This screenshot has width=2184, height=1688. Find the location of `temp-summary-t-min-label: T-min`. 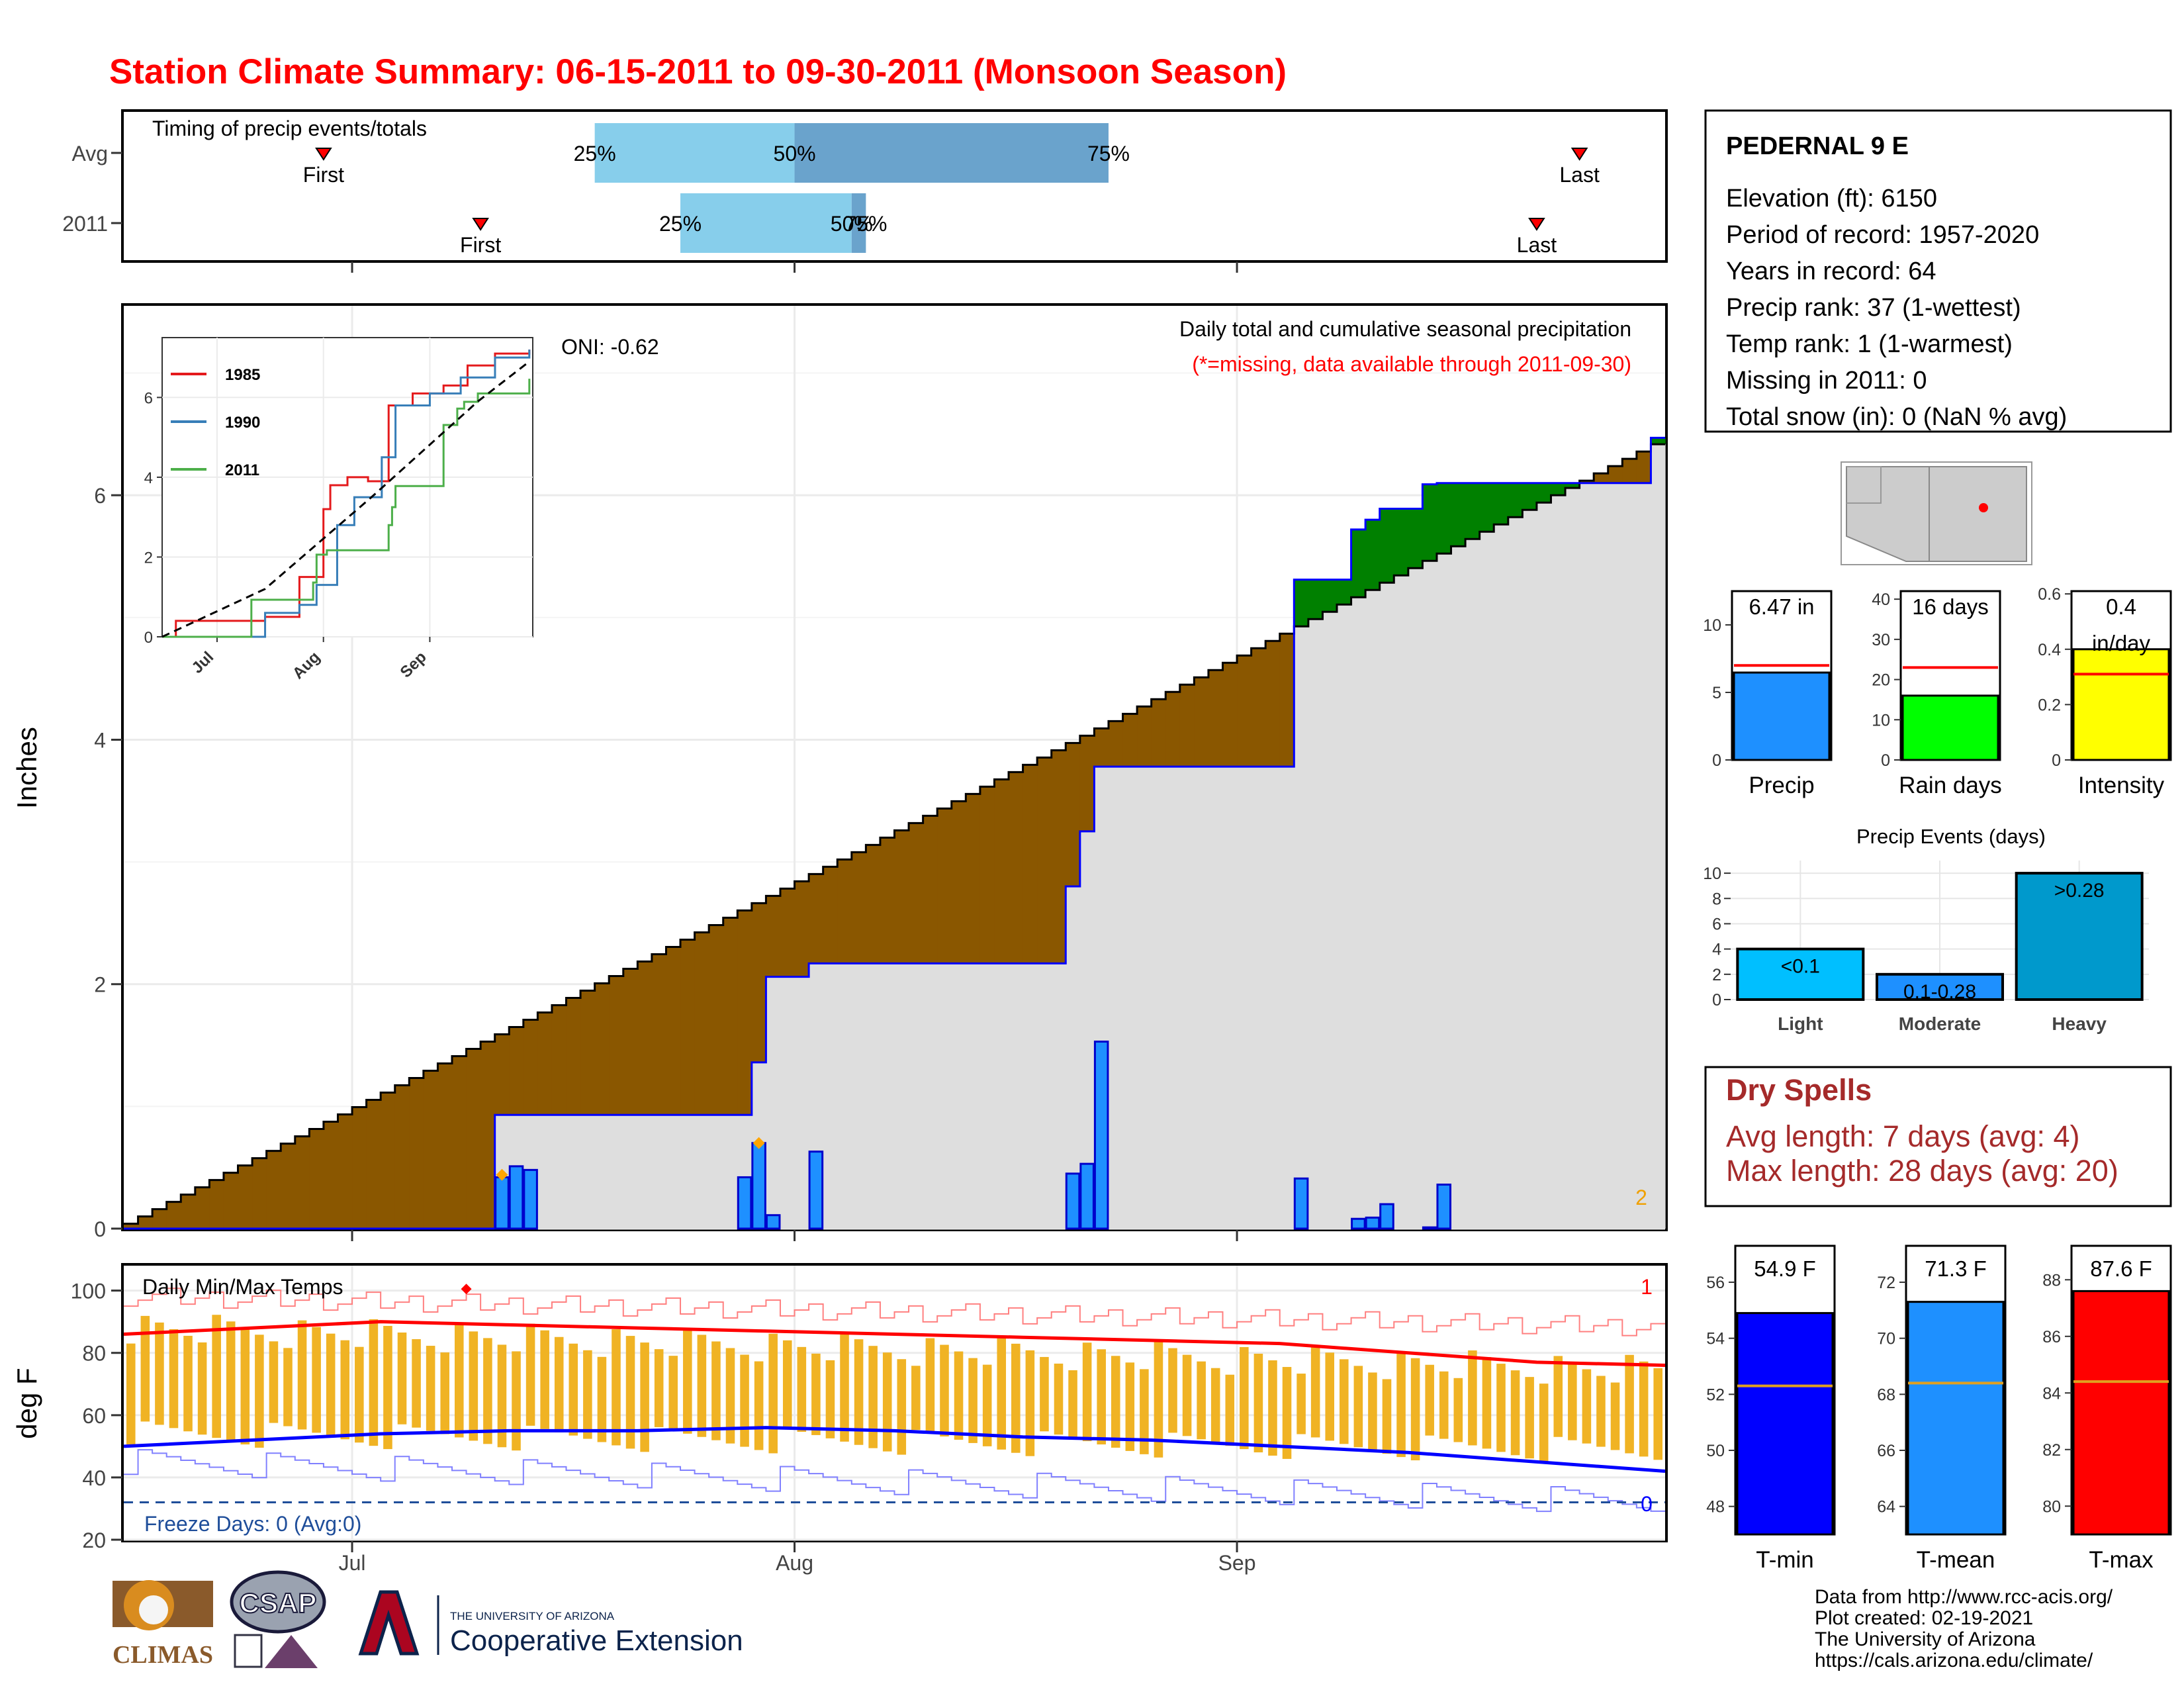

temp-summary-t-min-label: T-min is located at coordinates (1785, 1560).